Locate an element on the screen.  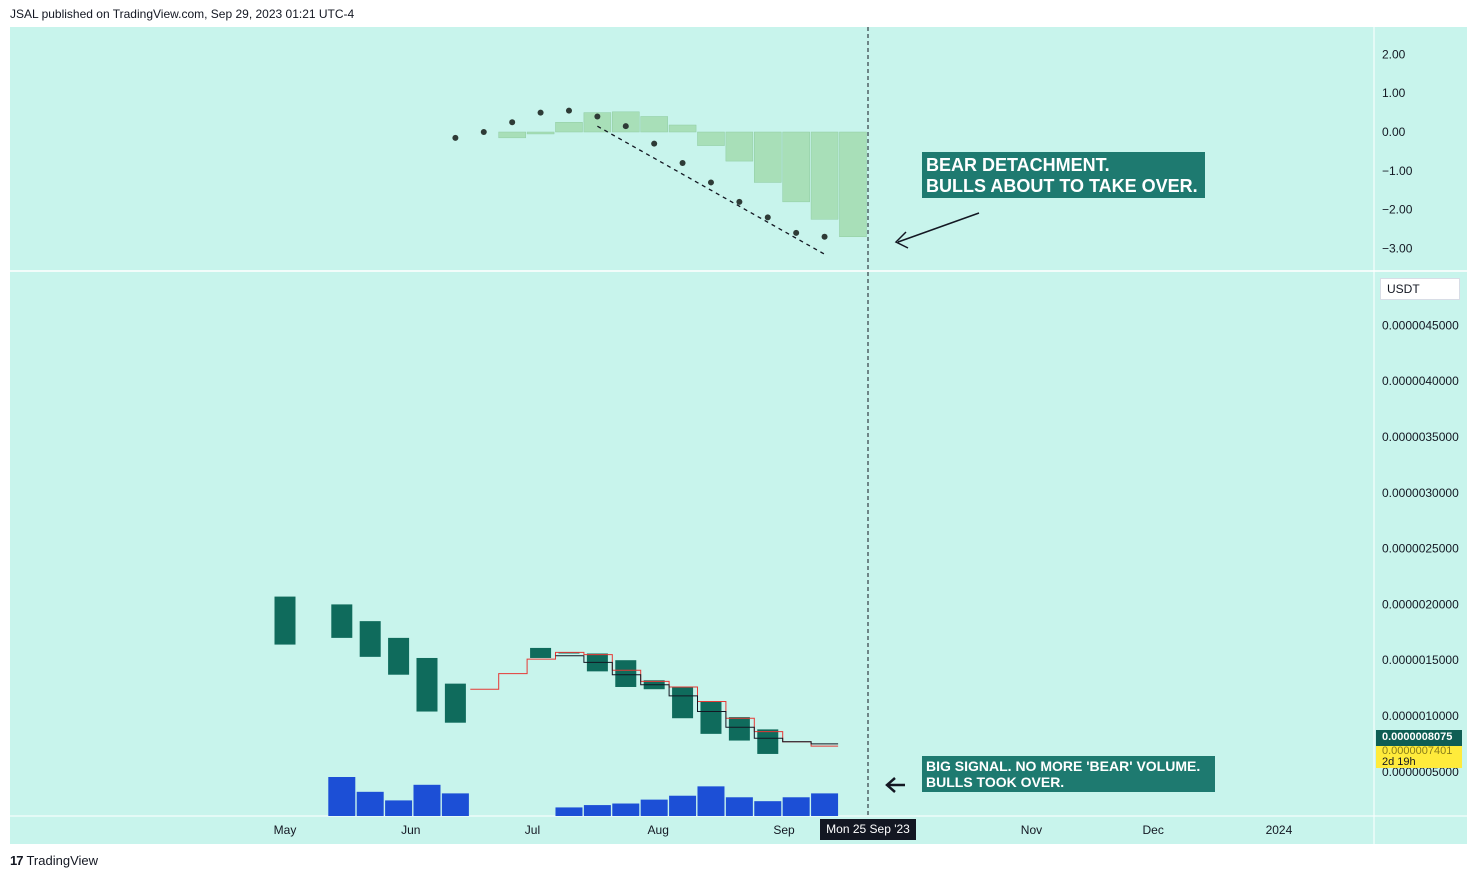
bar-countdown-tag: 0.0000007401 2d 19h is located at coordinates (1419, 757).